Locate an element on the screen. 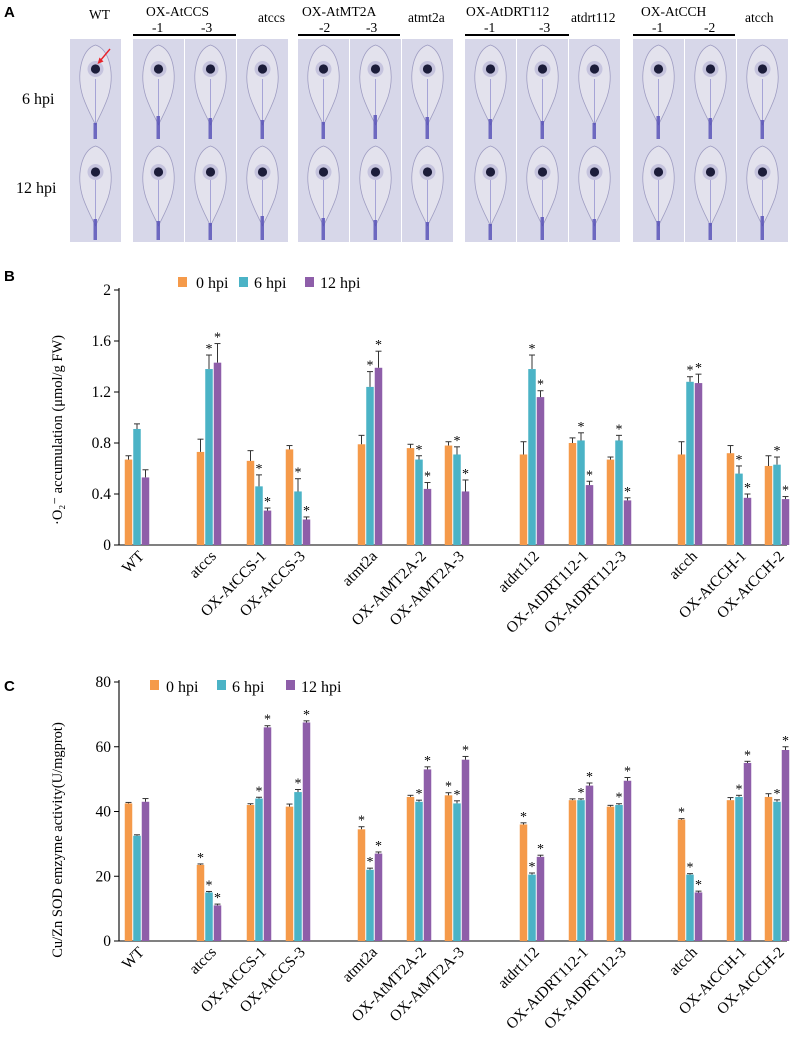 This screenshot has width=790, height=1043. col-label-cch-2: -2 is located at coordinates (710, 27).